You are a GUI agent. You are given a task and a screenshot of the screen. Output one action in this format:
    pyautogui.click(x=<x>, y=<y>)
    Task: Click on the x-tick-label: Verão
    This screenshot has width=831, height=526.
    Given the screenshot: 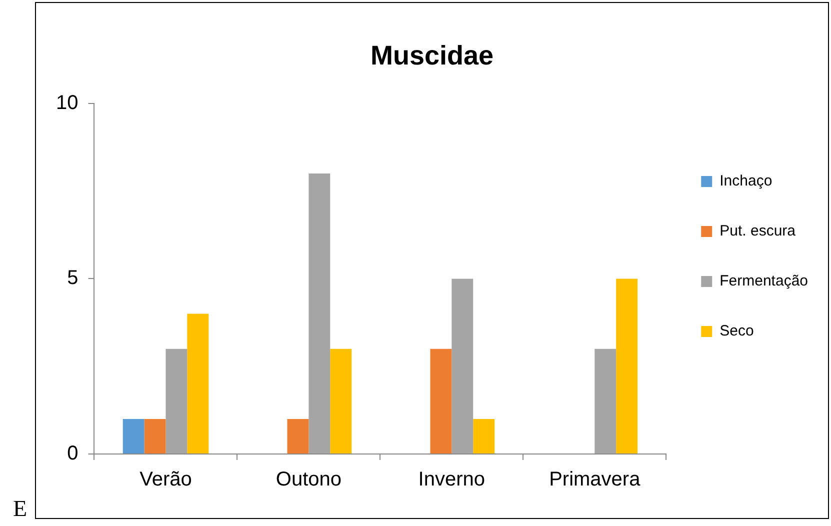 What is the action you would take?
    pyautogui.click(x=166, y=479)
    